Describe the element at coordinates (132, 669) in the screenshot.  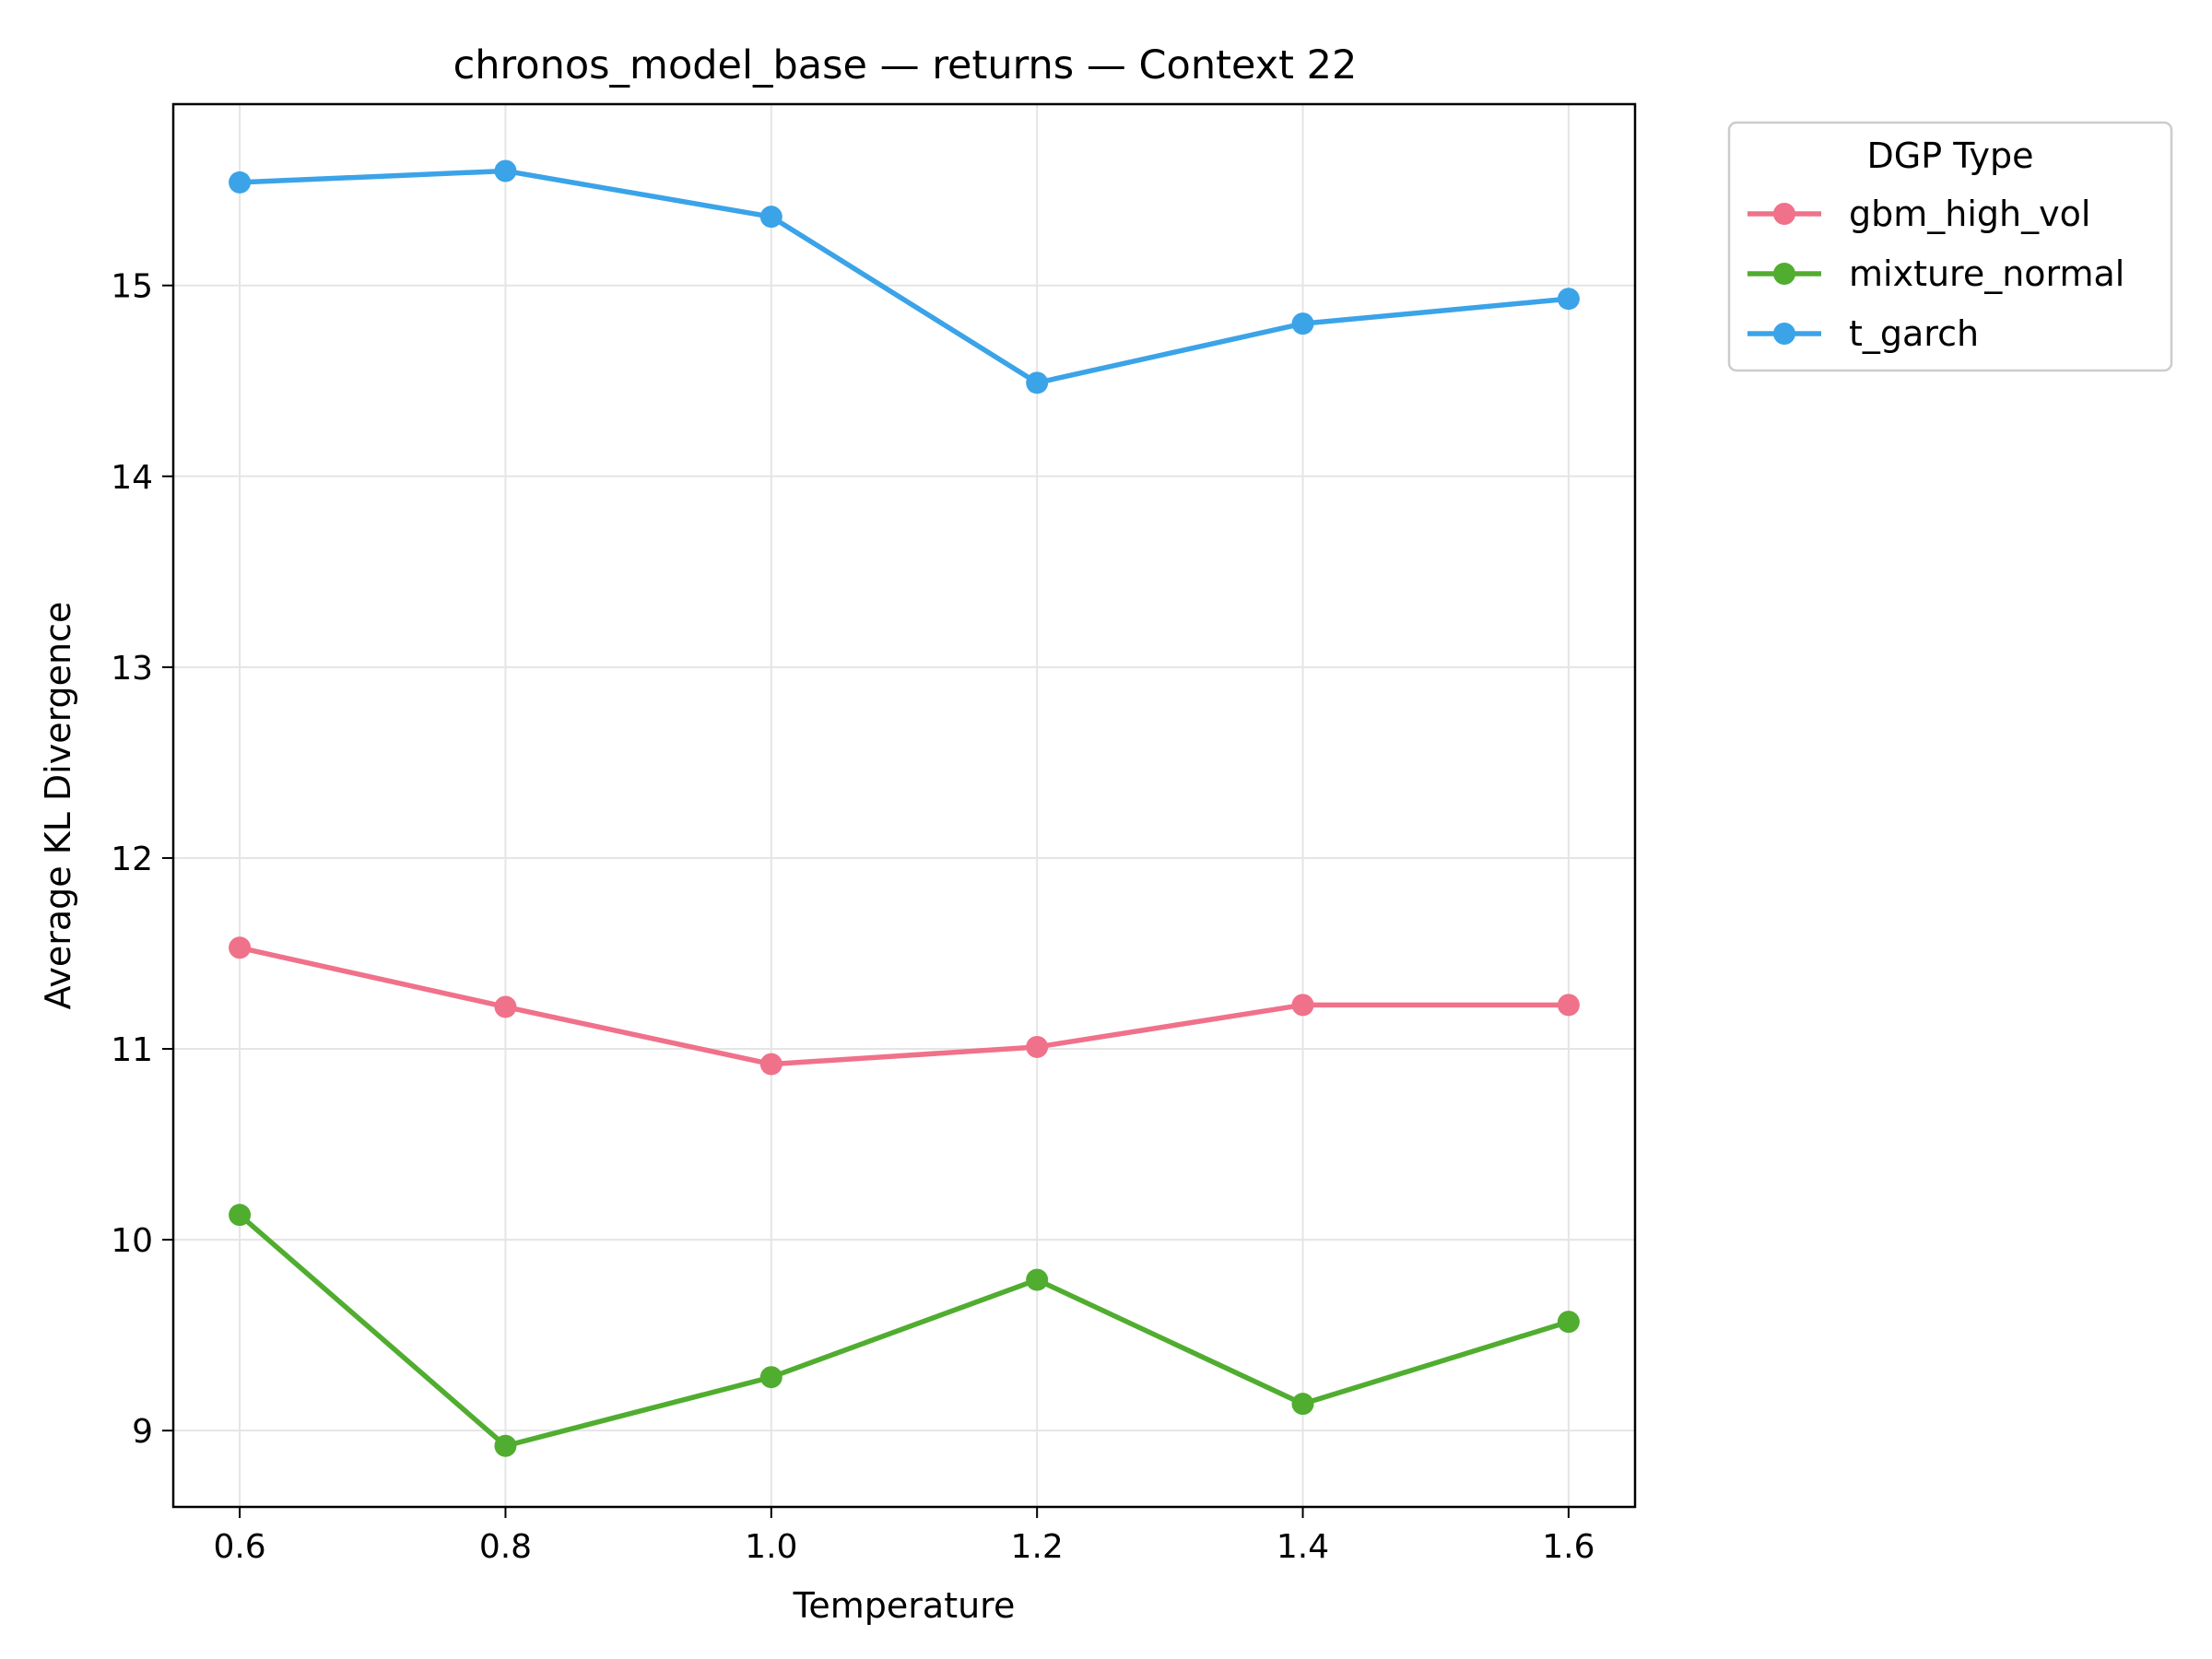
I see `y-tick-label: 13` at that location.